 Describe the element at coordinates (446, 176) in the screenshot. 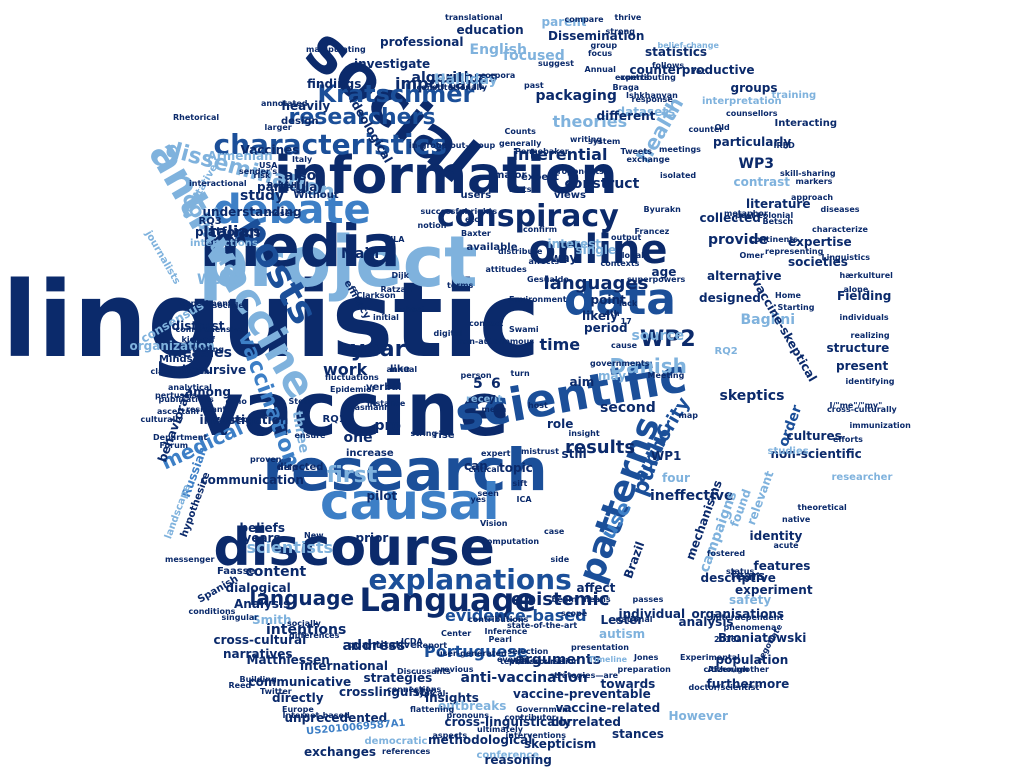

I see `word-information: information` at that location.